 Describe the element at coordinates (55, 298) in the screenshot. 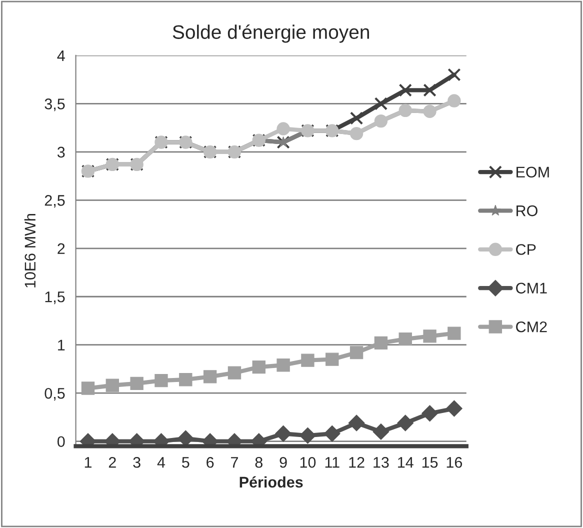

I see `y-tick-label: 1,5` at that location.